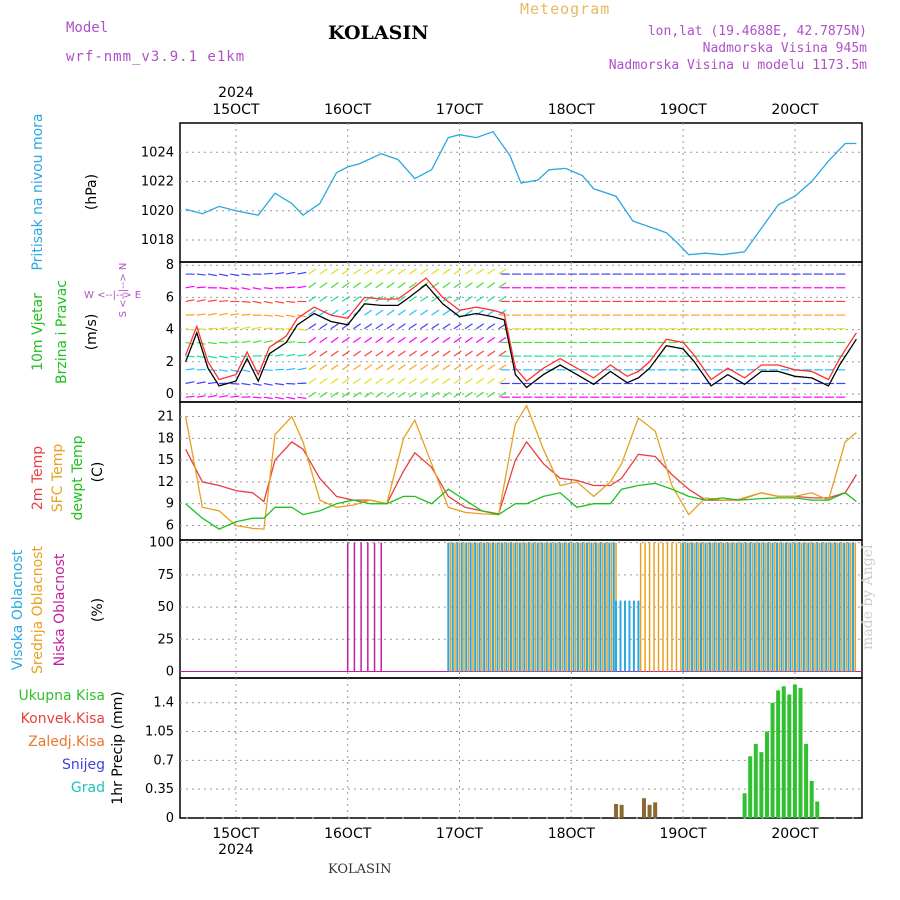  I want to click on y-tick-label: 75, so click(165, 575).